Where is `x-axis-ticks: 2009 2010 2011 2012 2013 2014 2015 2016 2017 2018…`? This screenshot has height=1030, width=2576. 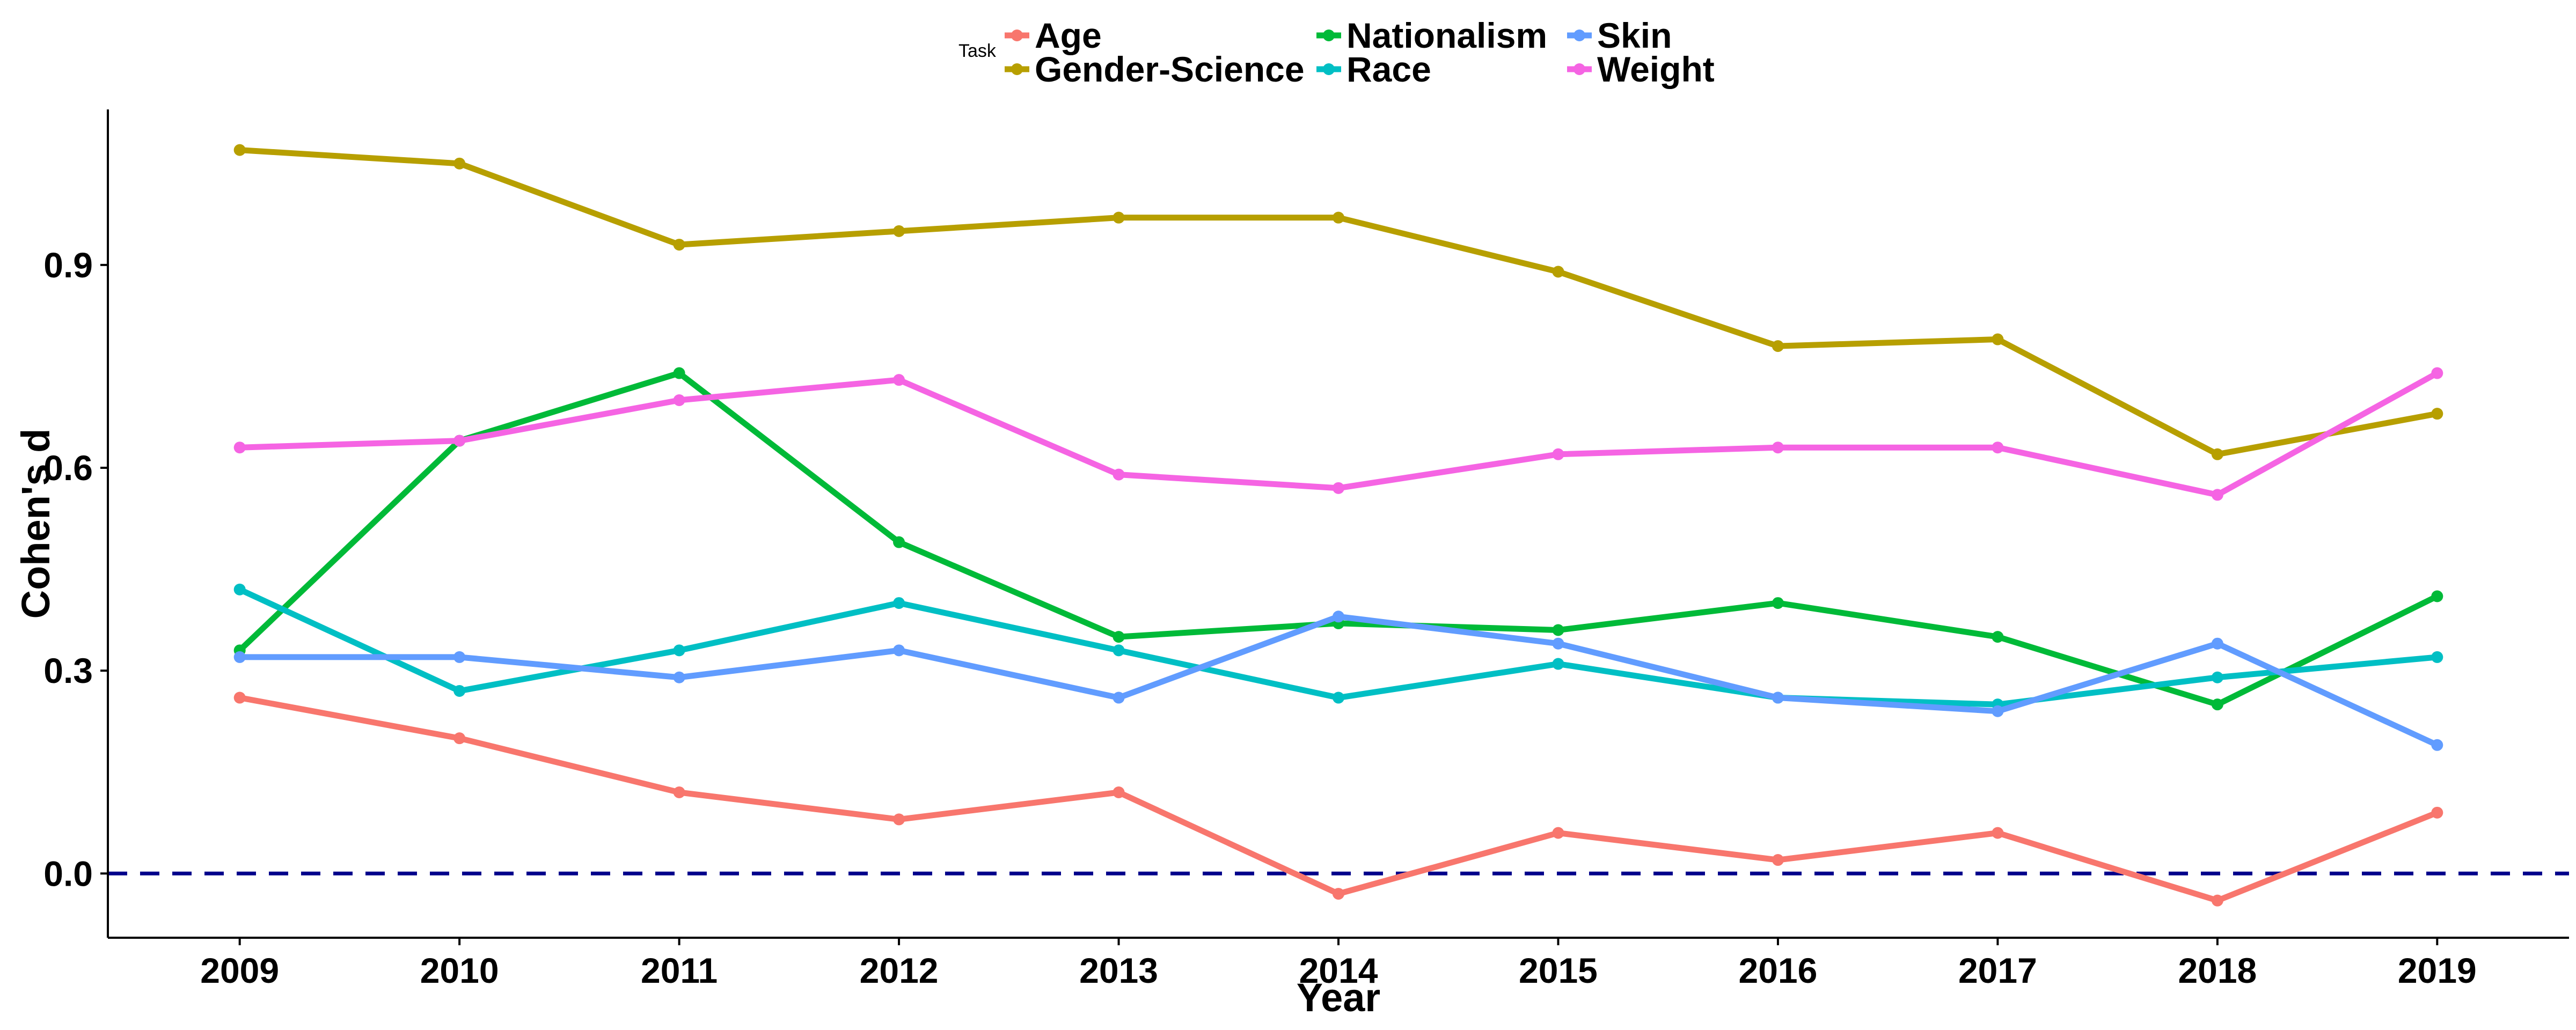
x-axis-ticks: 2009 2010 2011 2012 2013 2014 2015 2016 2017 2018… is located at coordinates (1338, 964).